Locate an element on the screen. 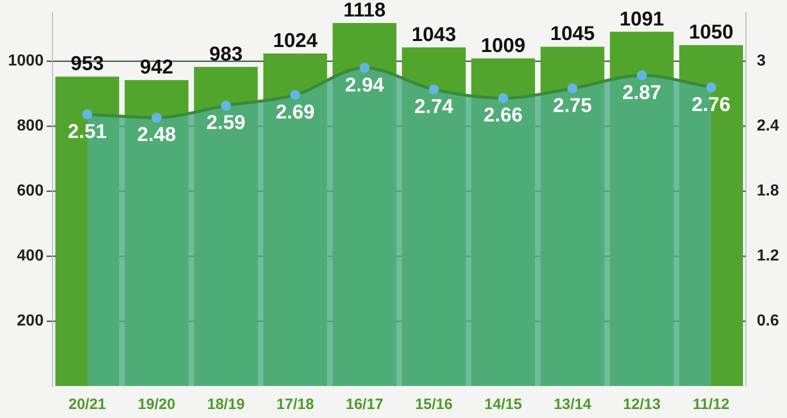 The width and height of the screenshot is (787, 418). y-tick-label: 1000 is located at coordinates (26, 61).